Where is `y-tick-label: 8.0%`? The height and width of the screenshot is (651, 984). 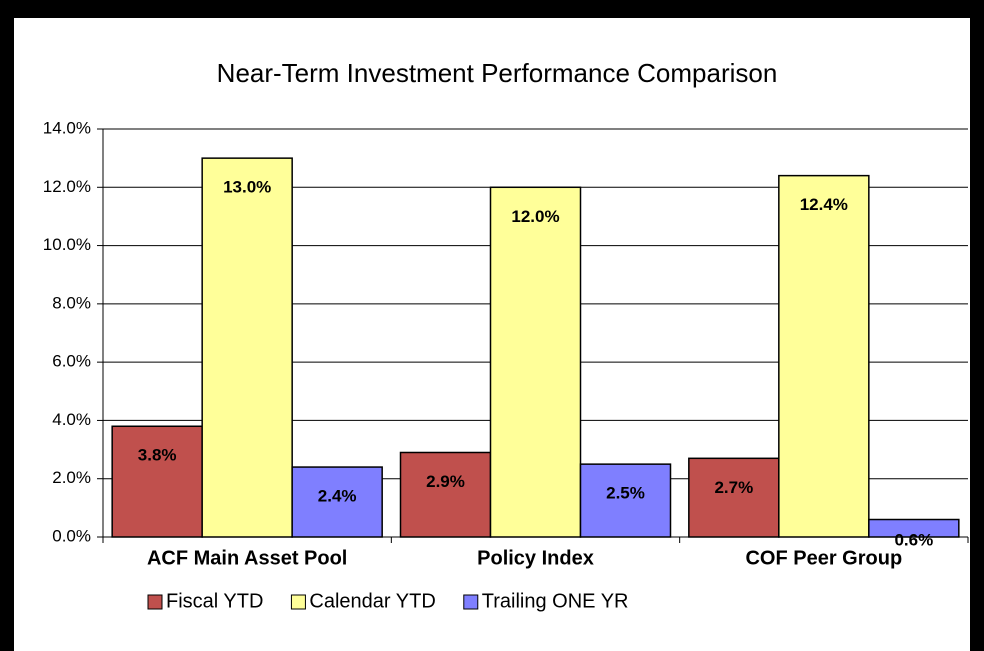
y-tick-label: 8.0% is located at coordinates (71, 302).